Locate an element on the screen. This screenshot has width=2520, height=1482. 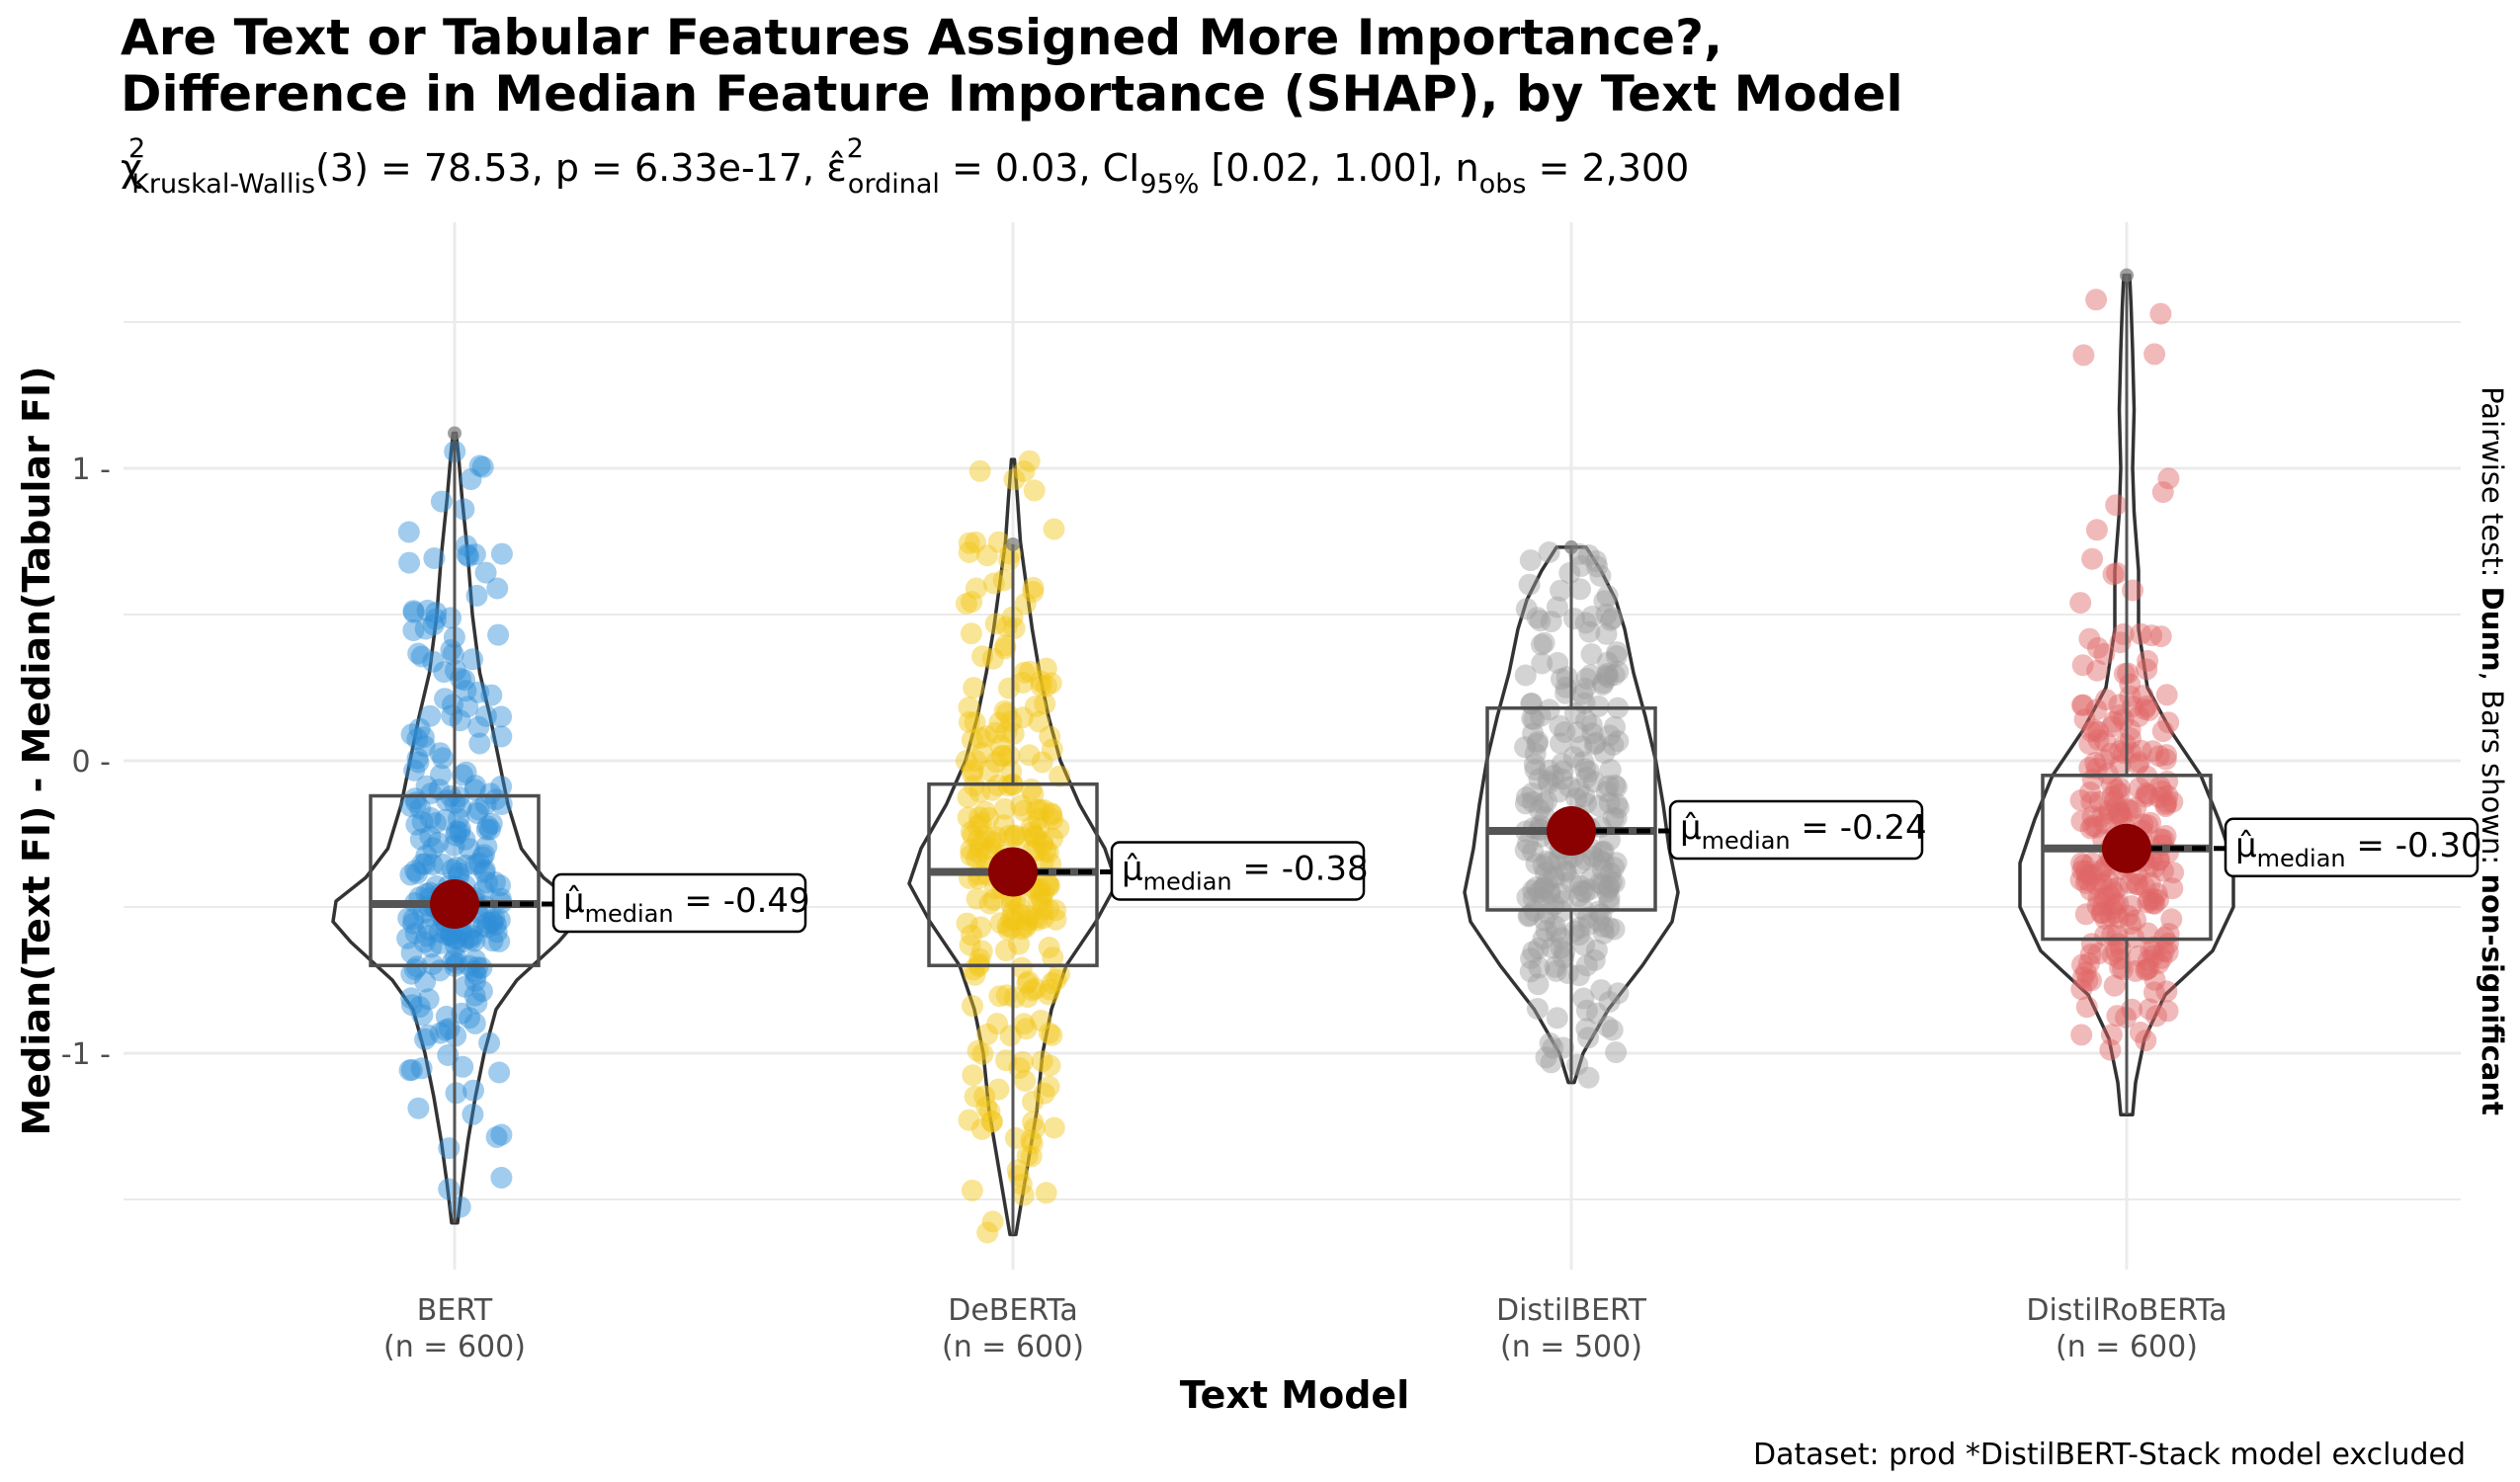
median-label-box is located at coordinates (1796, 830).